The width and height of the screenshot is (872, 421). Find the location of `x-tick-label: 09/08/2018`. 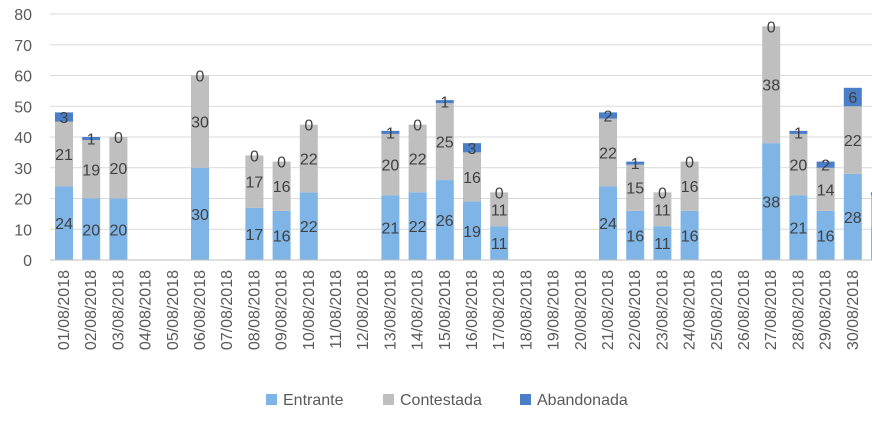

x-tick-label: 09/08/2018 is located at coordinates (282, 310).